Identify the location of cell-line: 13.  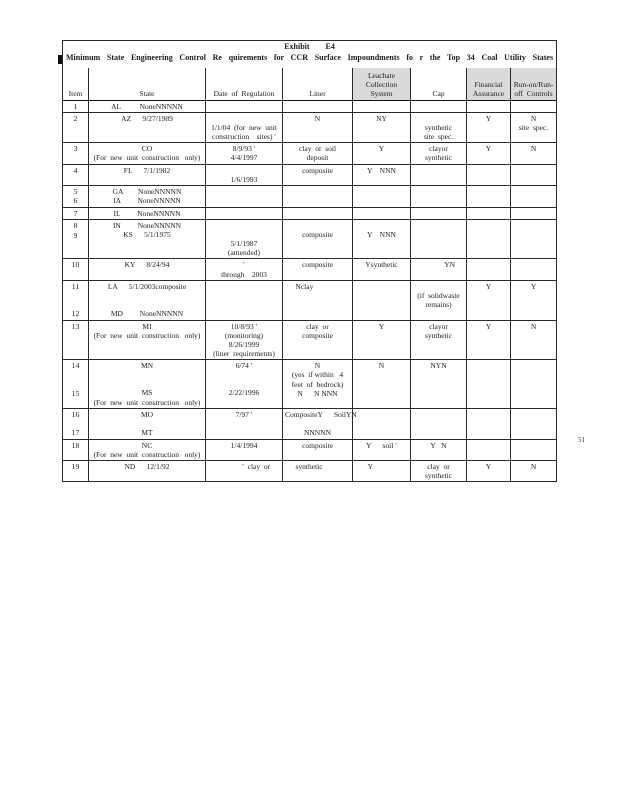
(75, 326).